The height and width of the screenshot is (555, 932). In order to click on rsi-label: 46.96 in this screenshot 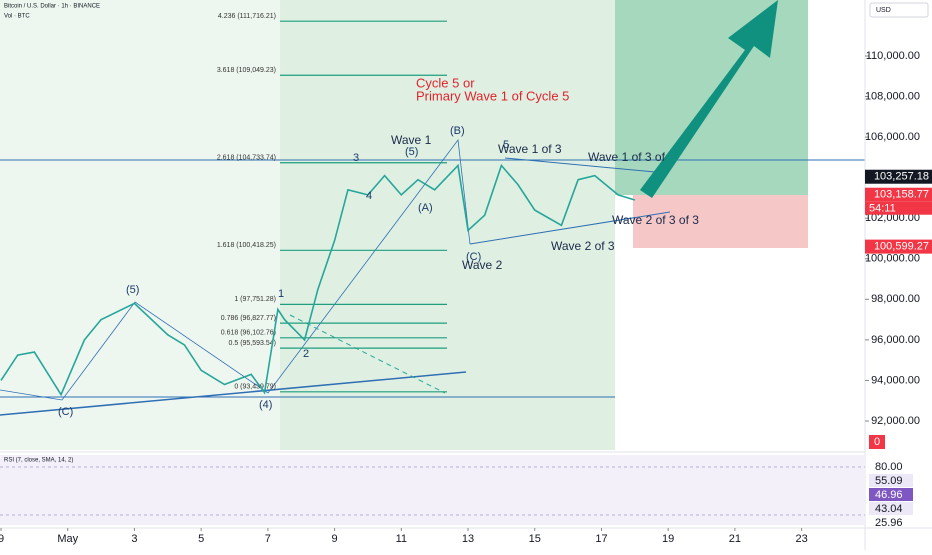, I will do `click(889, 495)`.